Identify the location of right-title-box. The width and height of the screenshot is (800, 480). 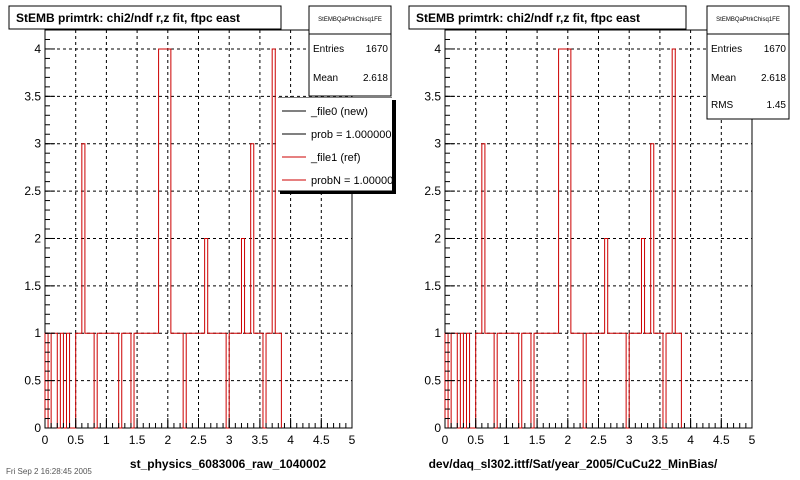
(547, 17).